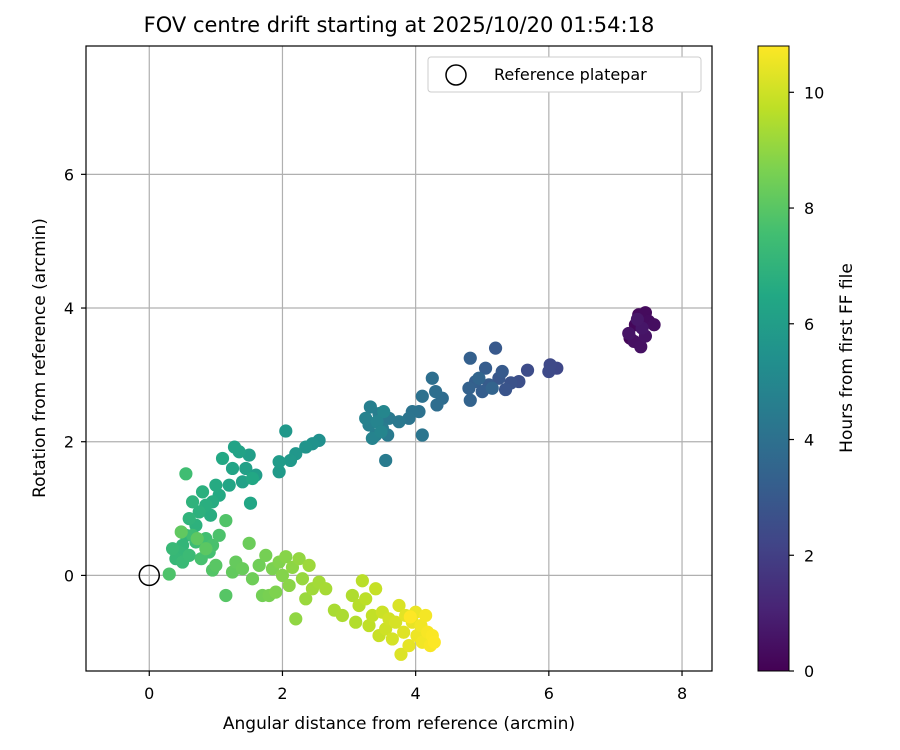  I want to click on y-tick-label: 0, so click(69, 575).